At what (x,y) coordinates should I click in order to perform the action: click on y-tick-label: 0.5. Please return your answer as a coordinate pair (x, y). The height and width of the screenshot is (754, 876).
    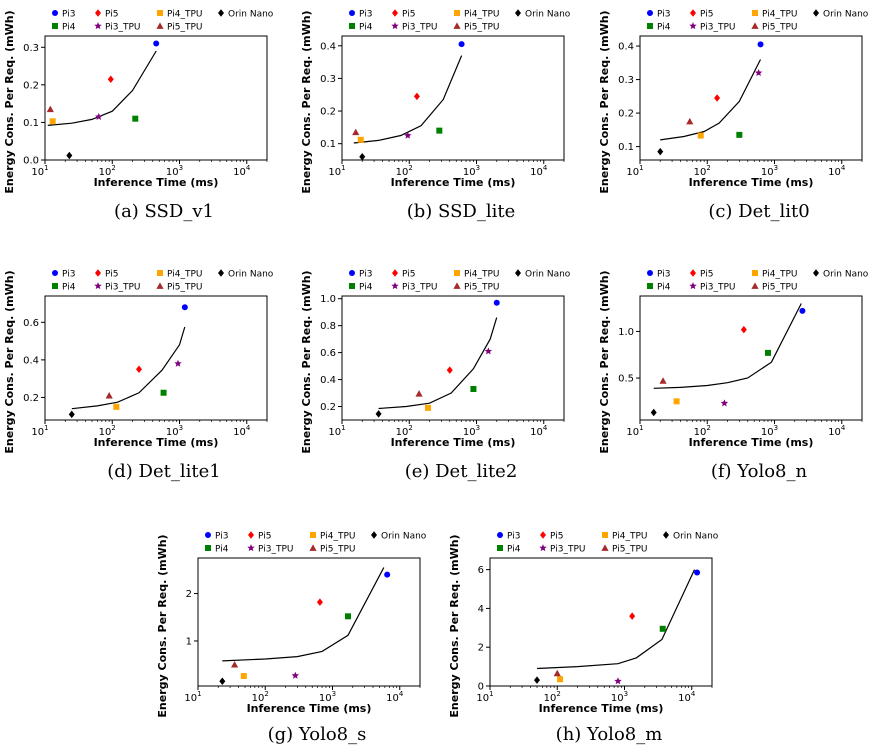
    Looking at the image, I should click on (626, 379).